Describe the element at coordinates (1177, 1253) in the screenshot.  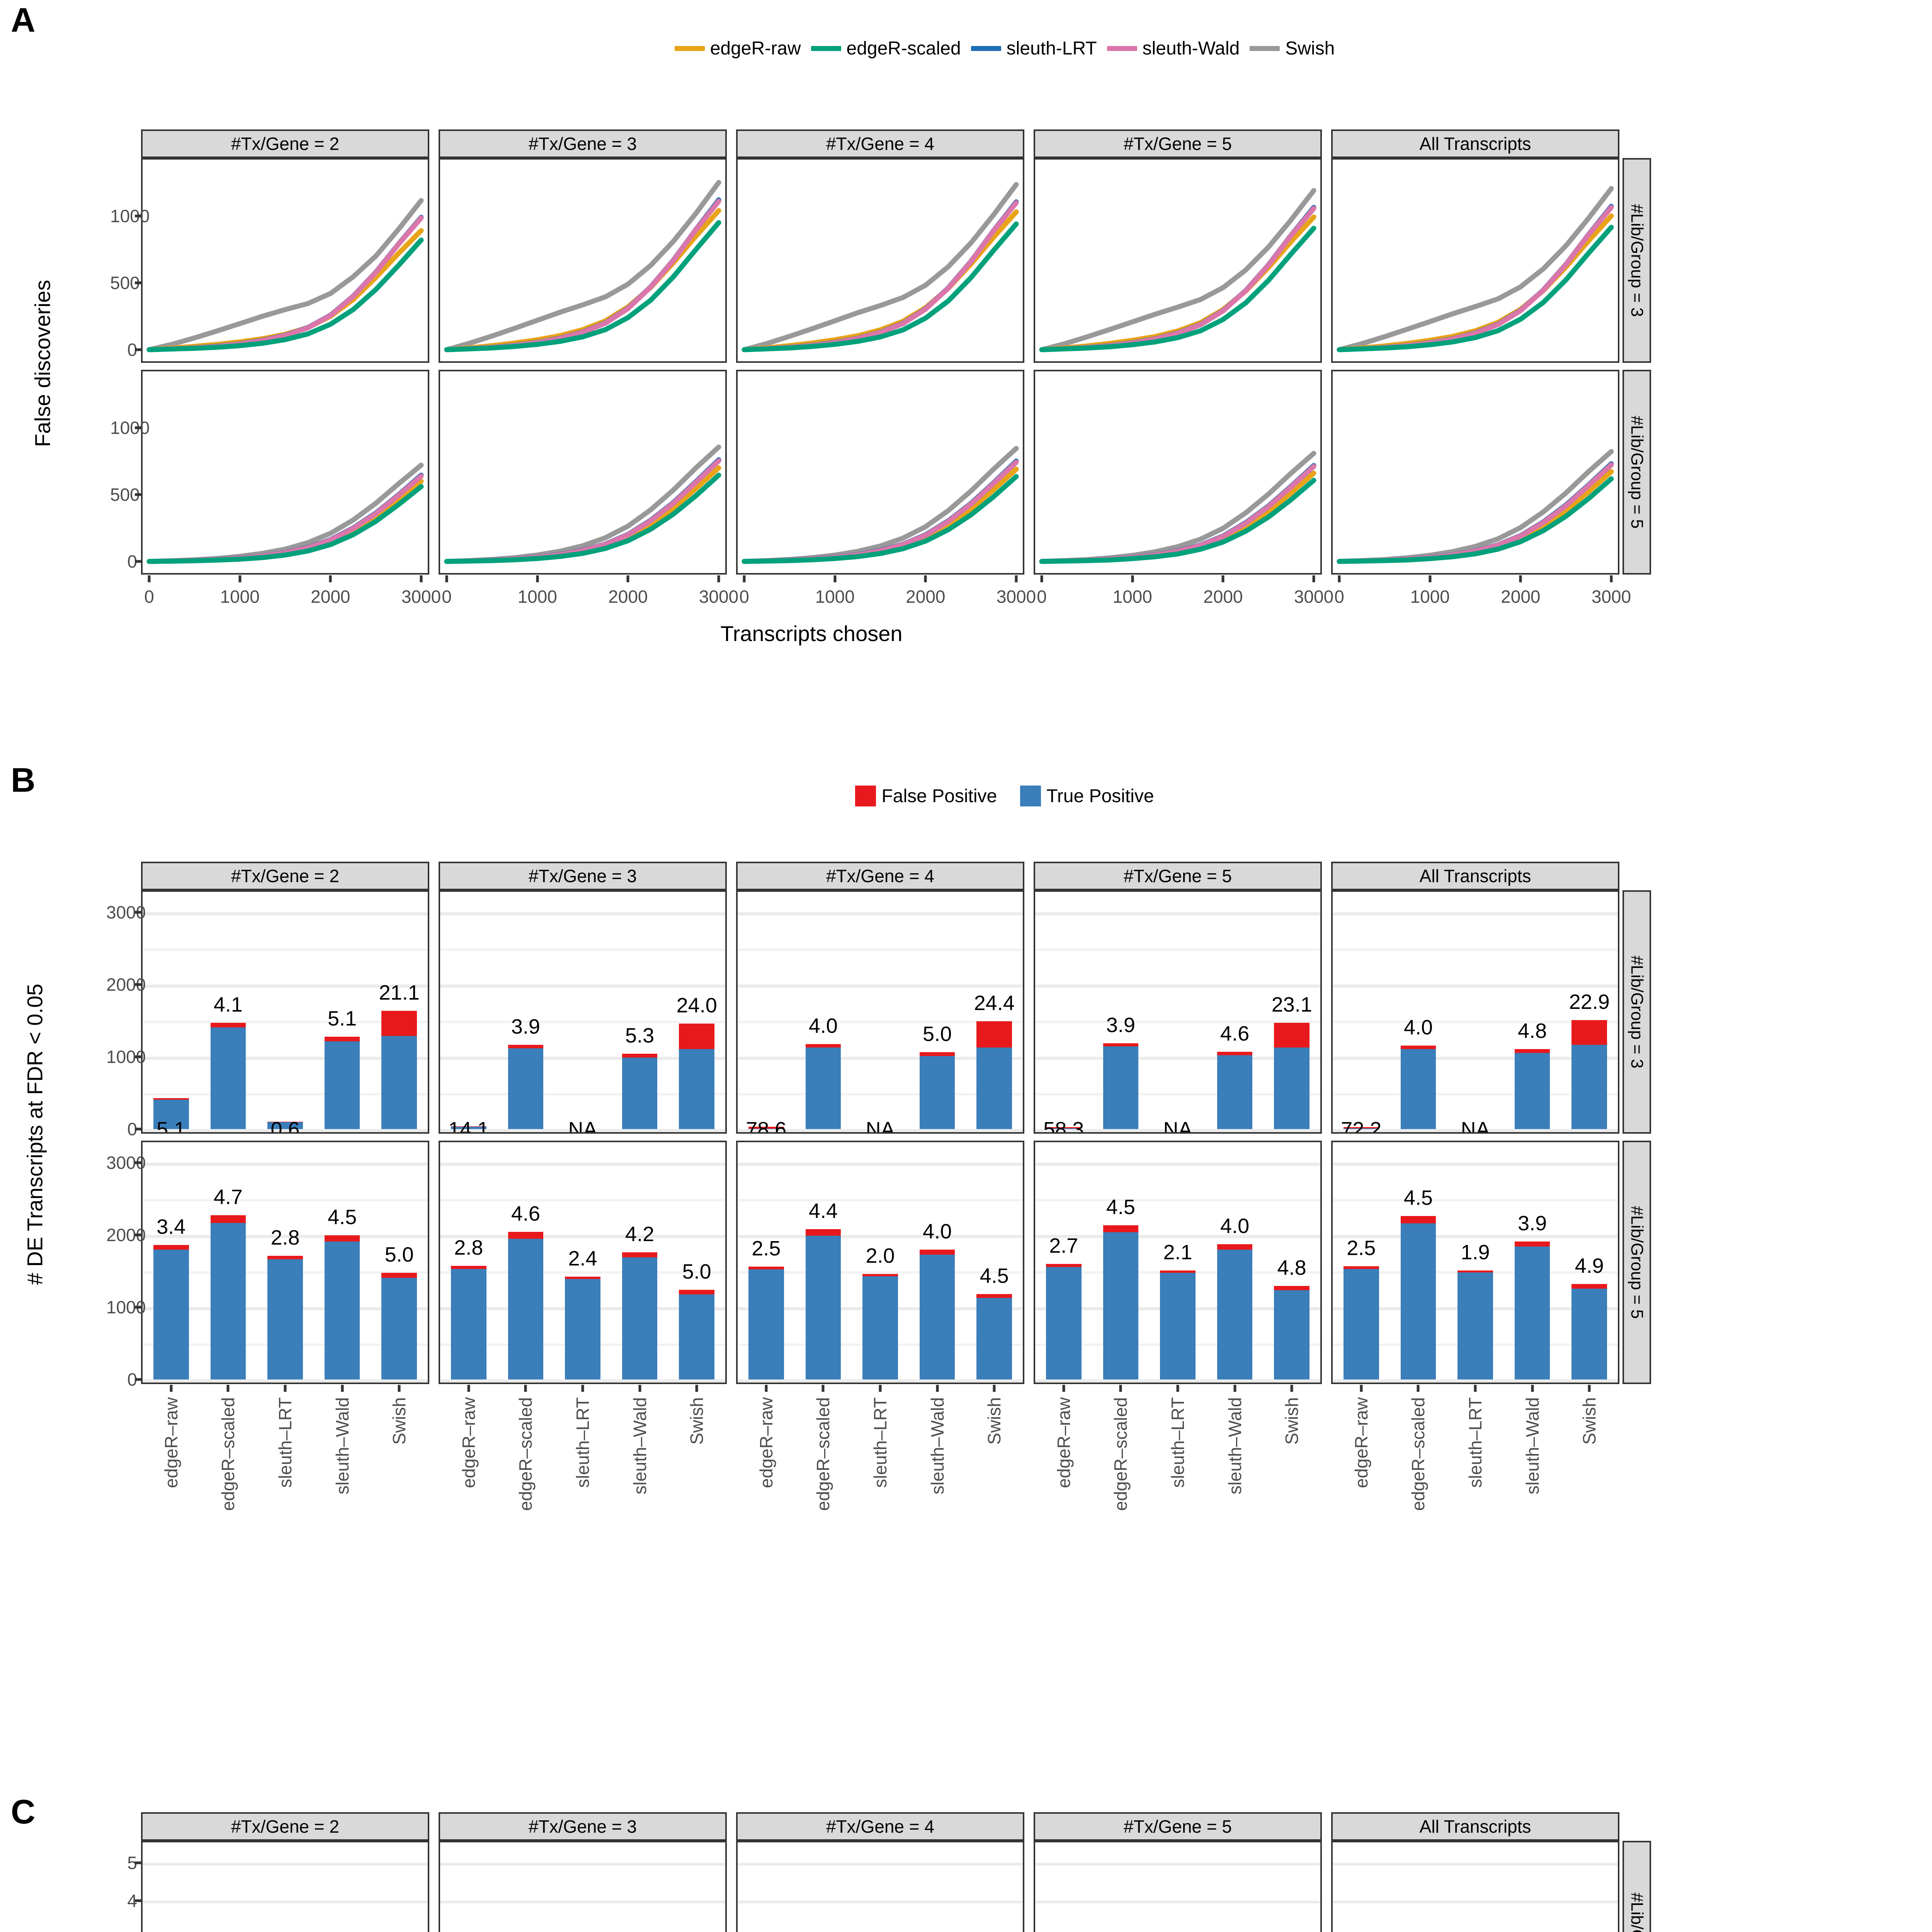
I see `bar-value-label: 2.1` at that location.